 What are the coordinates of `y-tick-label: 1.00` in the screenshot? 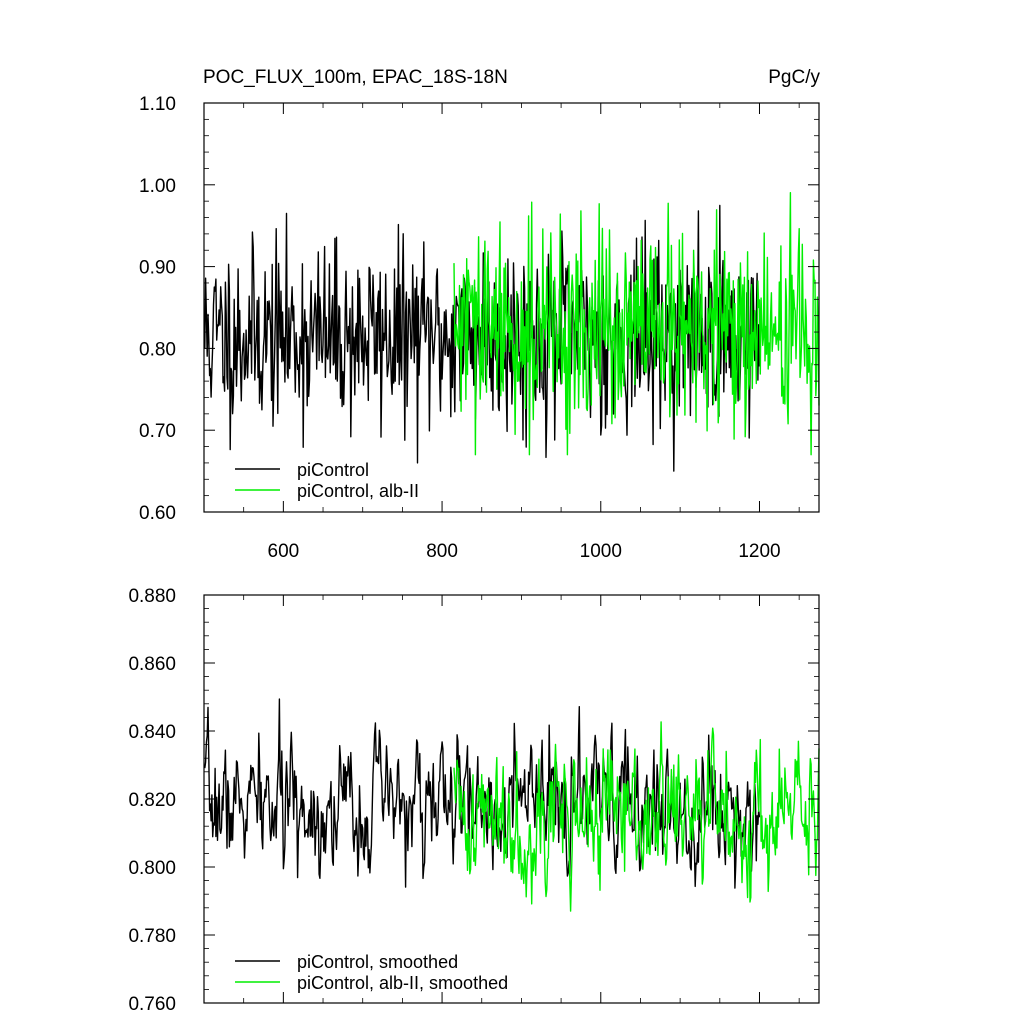 It's located at (157, 186).